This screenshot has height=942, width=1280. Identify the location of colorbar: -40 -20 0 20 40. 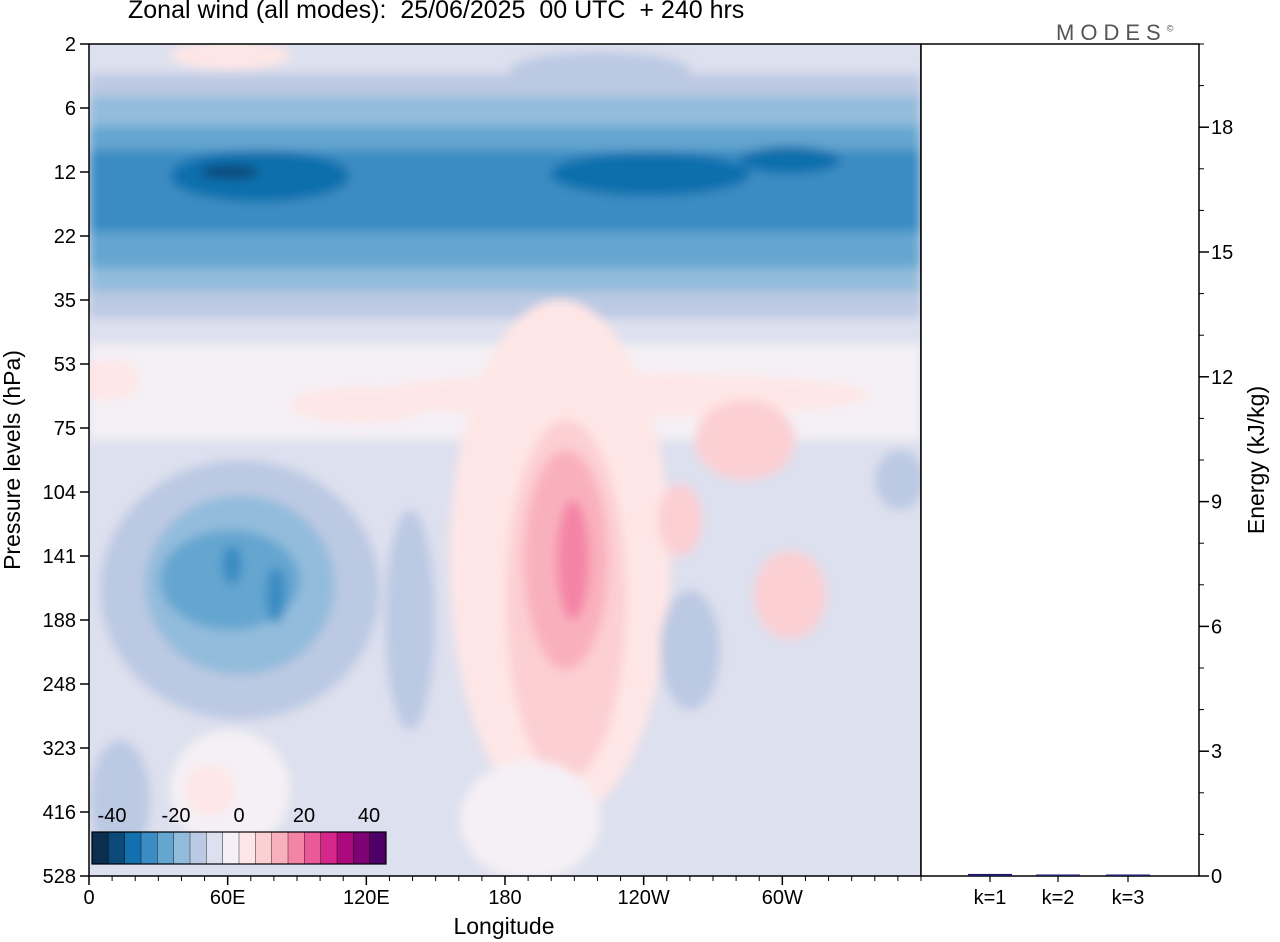
(239, 835).